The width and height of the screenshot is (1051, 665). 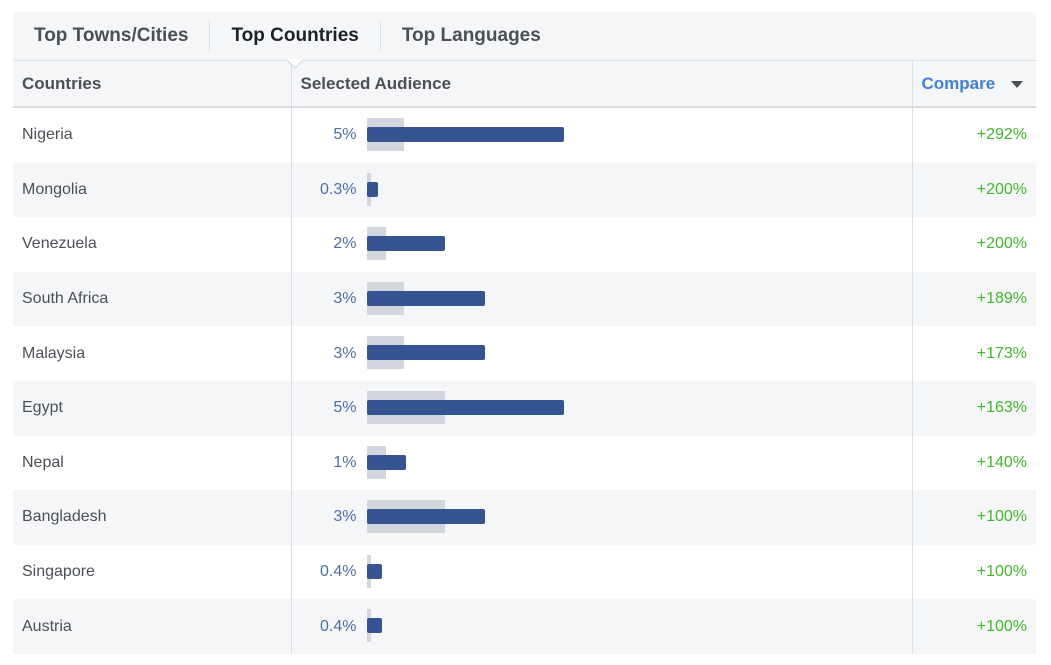 I want to click on compare-value: +163%, so click(x=973, y=408).